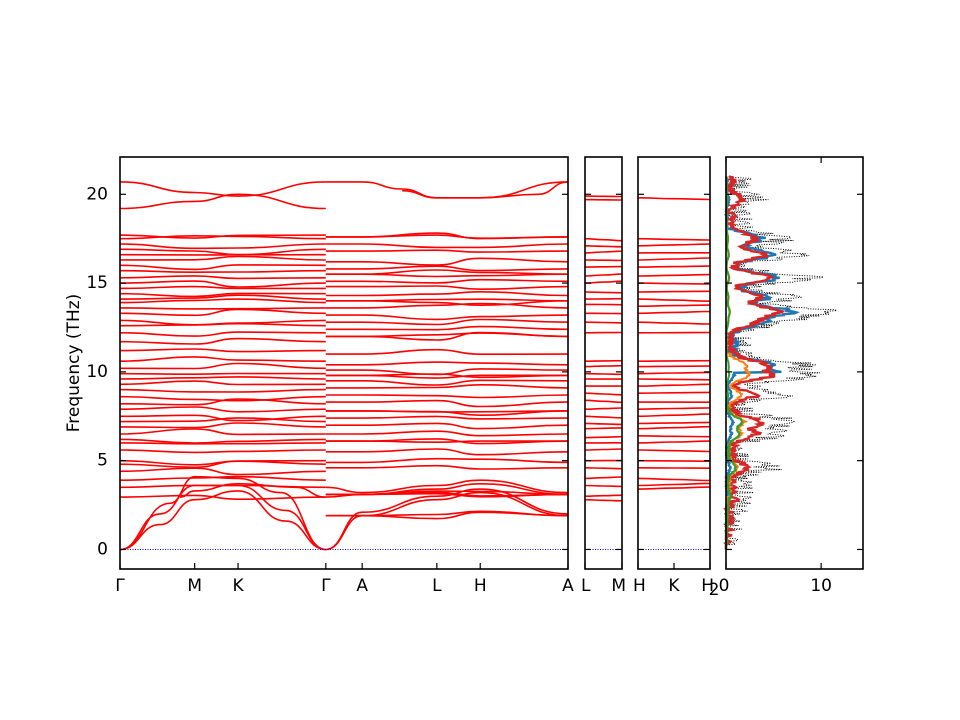  Describe the element at coordinates (437, 586) in the screenshot. I see `xtick-label-0-5: L` at that location.